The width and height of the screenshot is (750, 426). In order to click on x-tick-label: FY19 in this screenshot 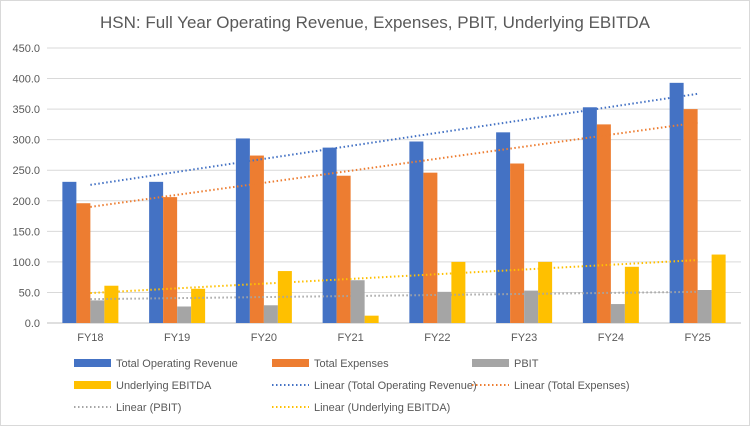, I will do `click(177, 338)`.